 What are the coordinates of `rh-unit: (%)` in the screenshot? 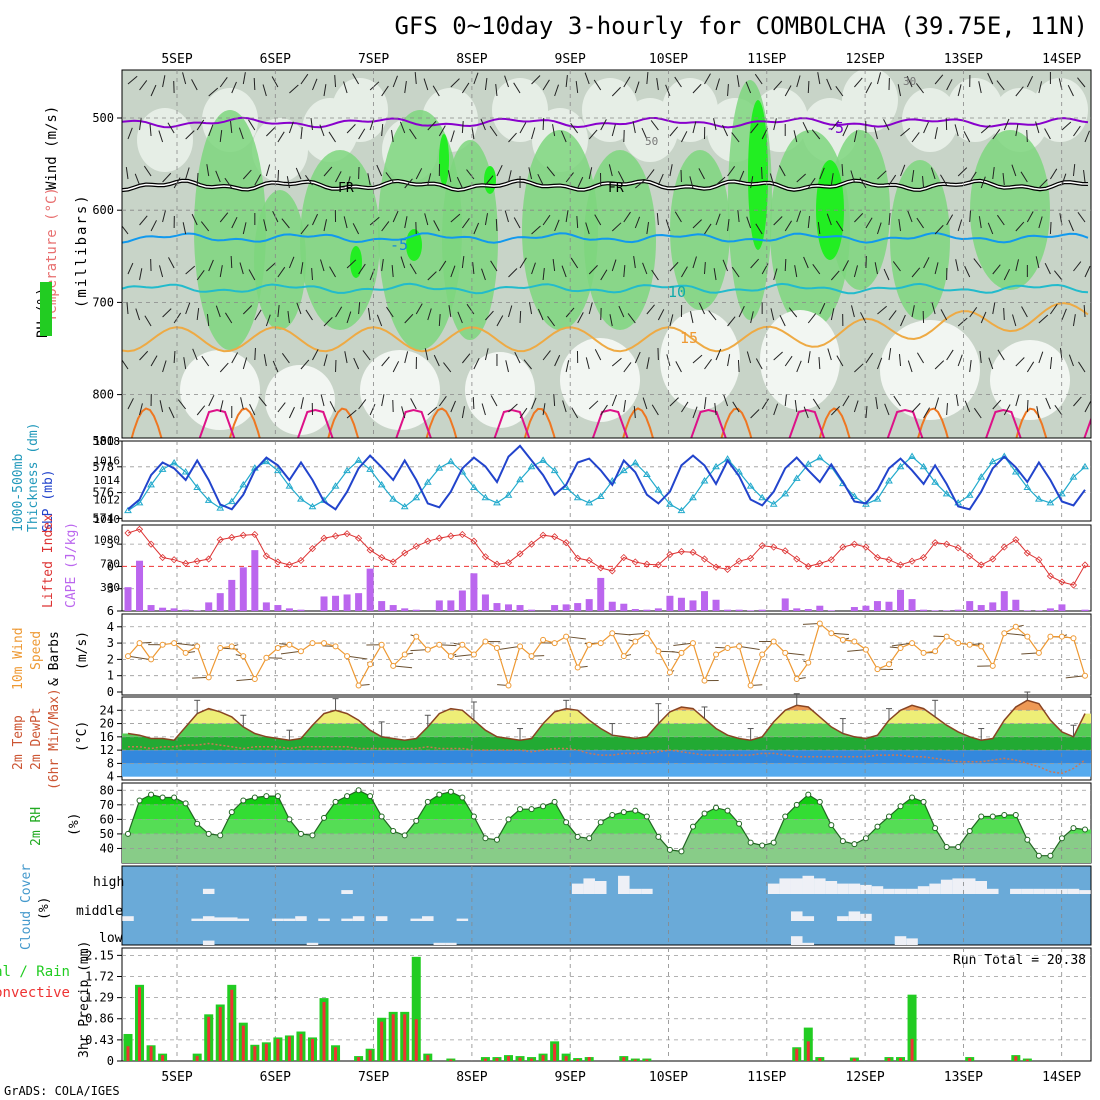 It's located at (74, 824).